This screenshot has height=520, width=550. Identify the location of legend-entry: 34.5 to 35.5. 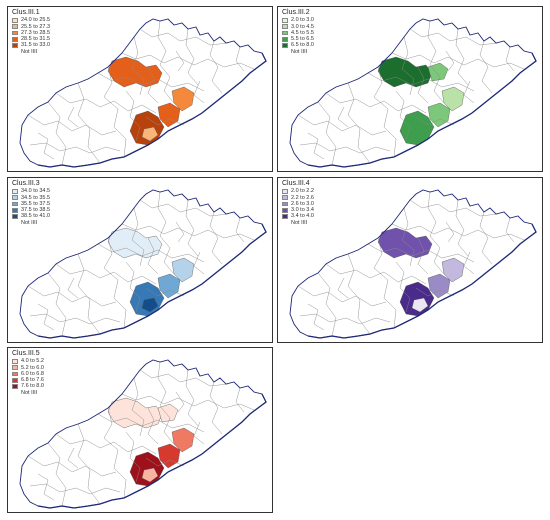
(31, 198).